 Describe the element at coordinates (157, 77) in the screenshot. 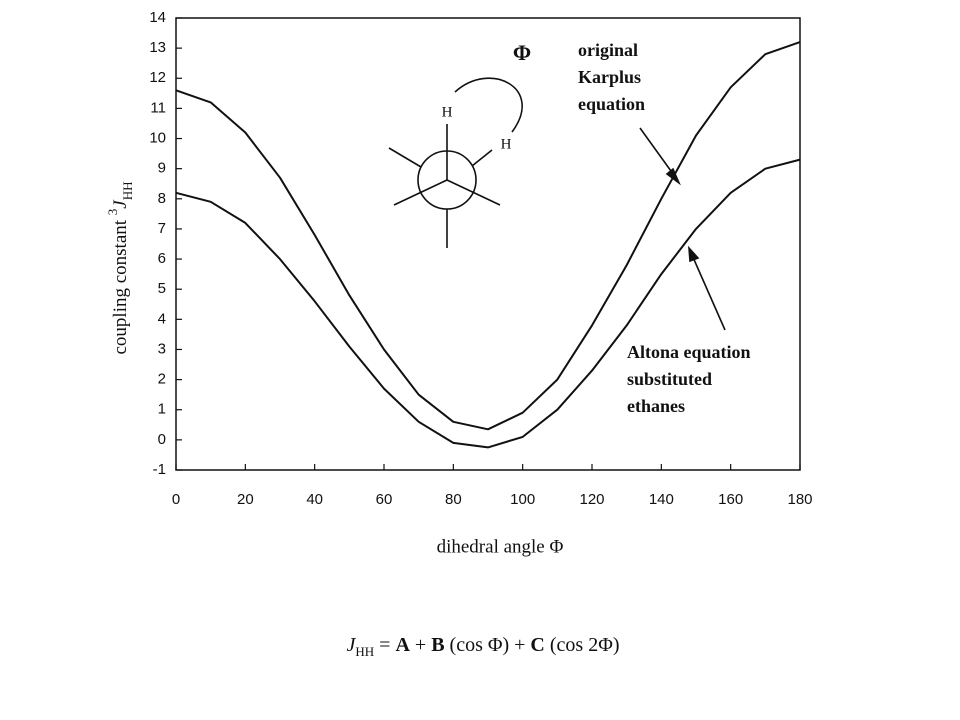

I see `y-tick-label: 12` at that location.